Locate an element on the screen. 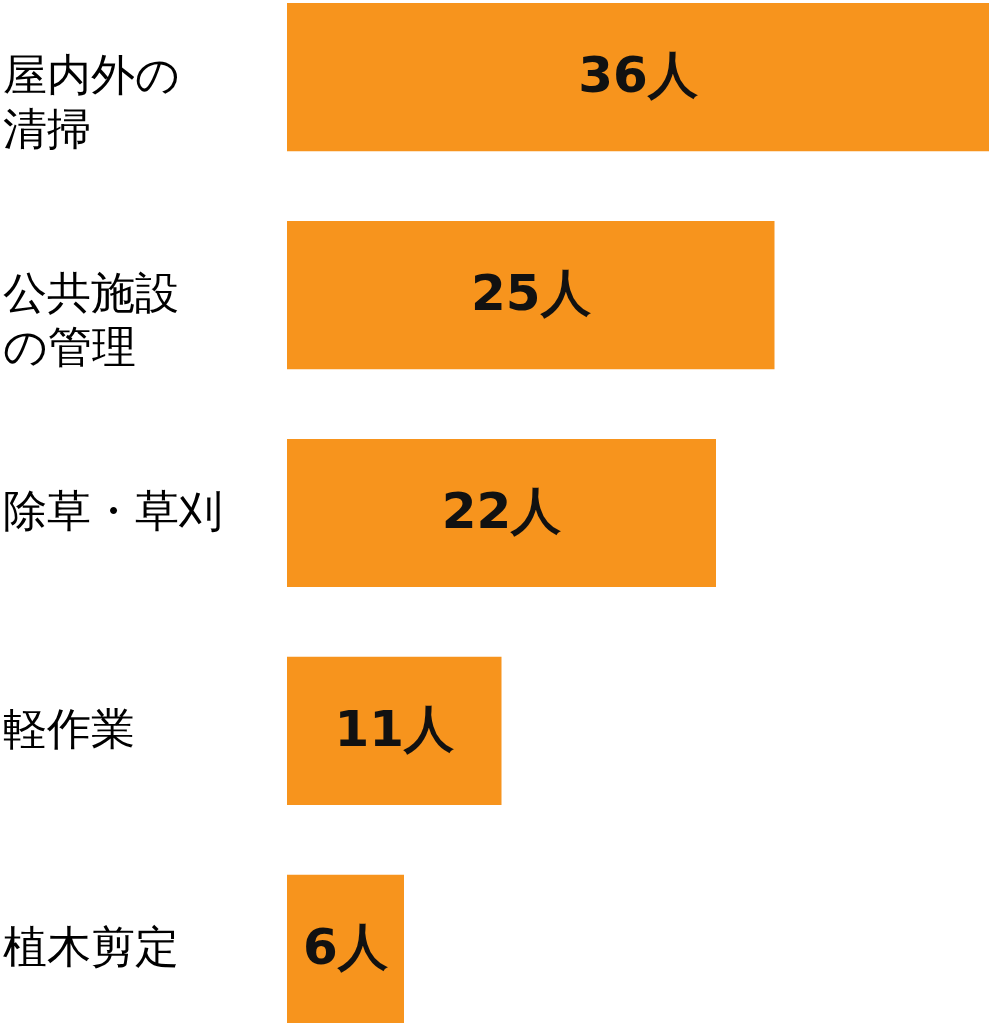 This screenshot has width=990, height=1024. data-label: 22人 is located at coordinates (501, 511).